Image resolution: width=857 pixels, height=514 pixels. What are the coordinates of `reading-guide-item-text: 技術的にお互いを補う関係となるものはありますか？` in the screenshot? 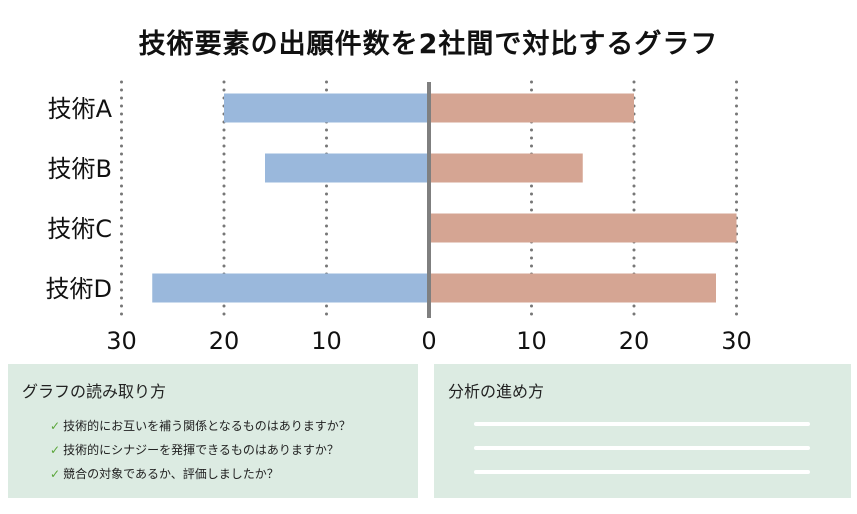 It's located at (207, 426).